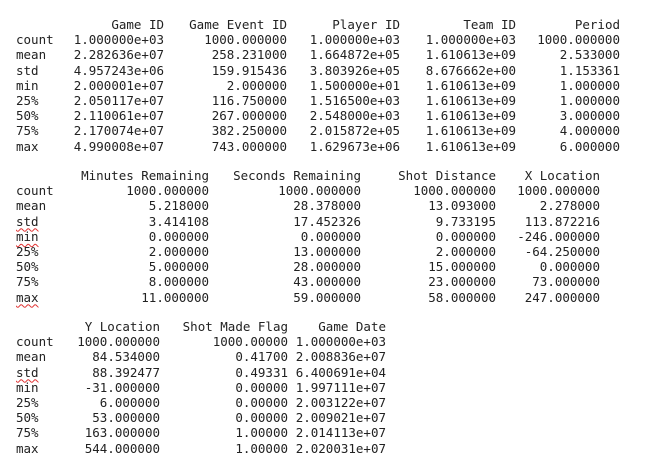 The height and width of the screenshot is (471, 655). Describe the element at coordinates (589, 131) in the screenshot. I see `table-cell: 4.000000` at that location.